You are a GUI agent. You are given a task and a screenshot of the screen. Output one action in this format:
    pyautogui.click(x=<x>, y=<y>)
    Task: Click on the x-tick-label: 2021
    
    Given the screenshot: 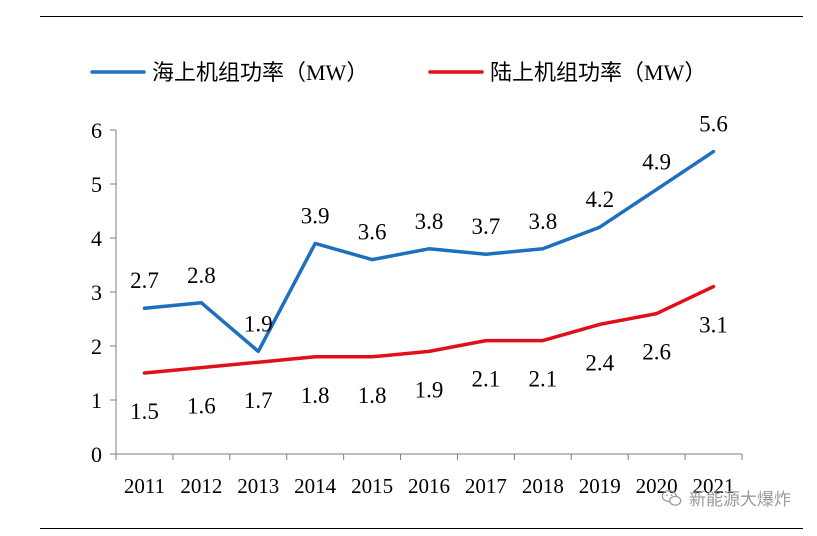 What is the action you would take?
    pyautogui.click(x=714, y=486)
    